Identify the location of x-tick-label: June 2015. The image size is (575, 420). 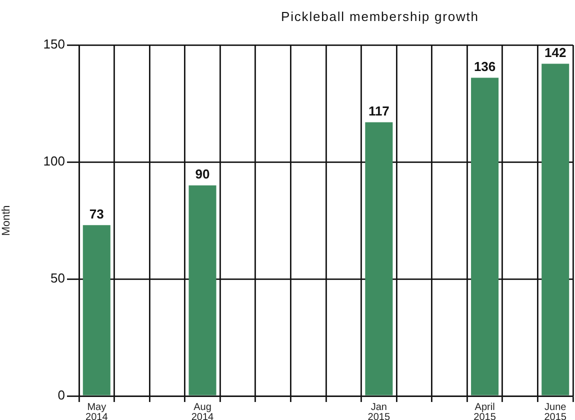
(555, 411).